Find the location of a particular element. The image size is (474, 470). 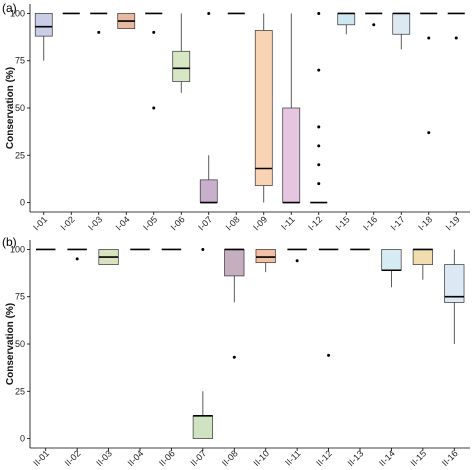

x-tick-label: I-16 is located at coordinates (370, 223).